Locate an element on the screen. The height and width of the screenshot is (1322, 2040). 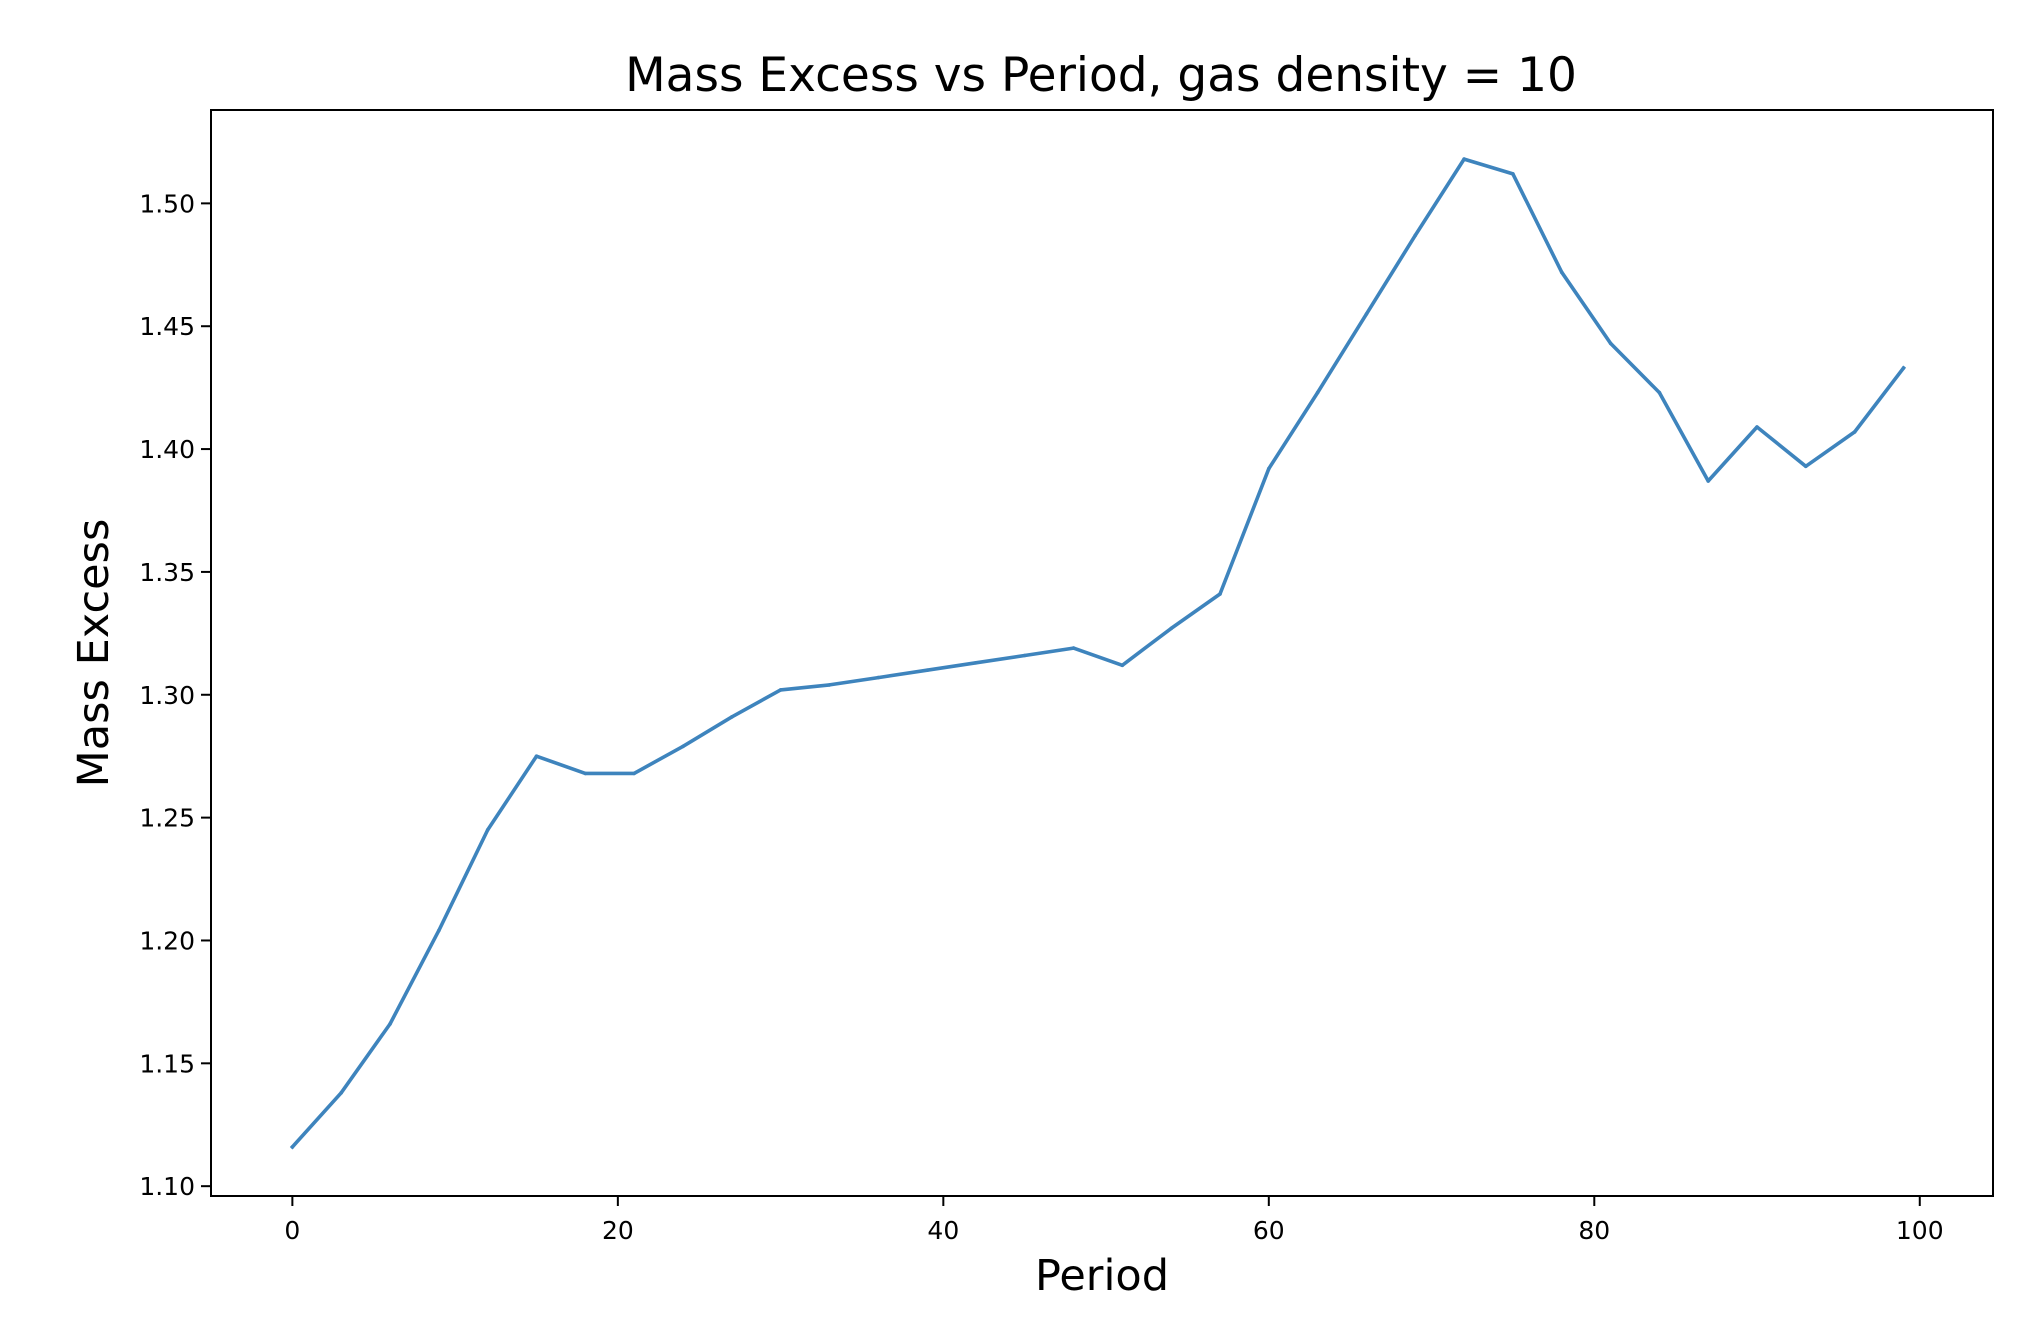
y-tick-label: 1.25 is located at coordinates (167, 818).